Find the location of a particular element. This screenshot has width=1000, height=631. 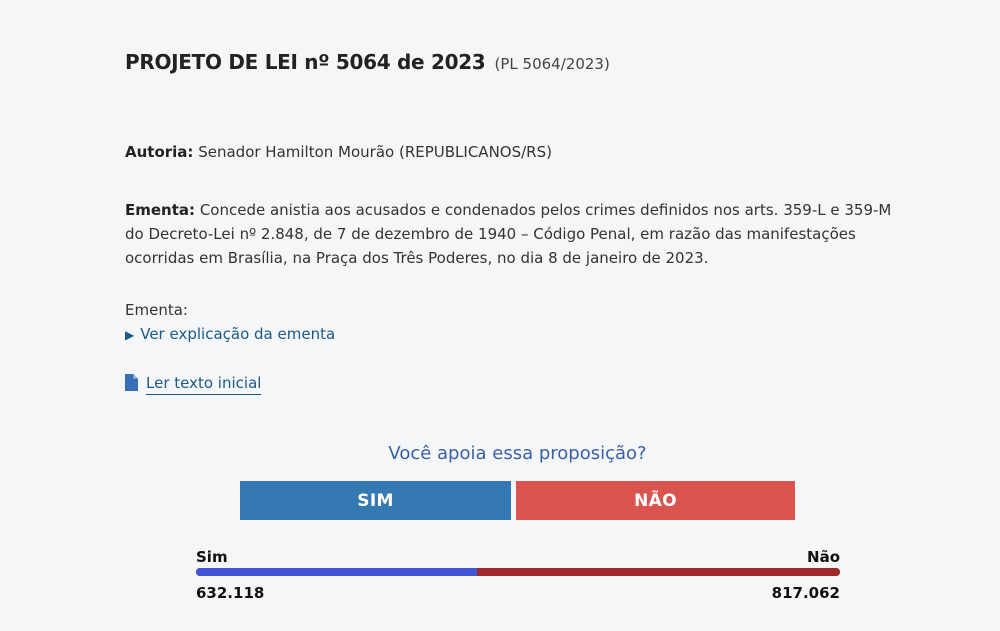

vote-no-button: NÃO is located at coordinates (655, 500).